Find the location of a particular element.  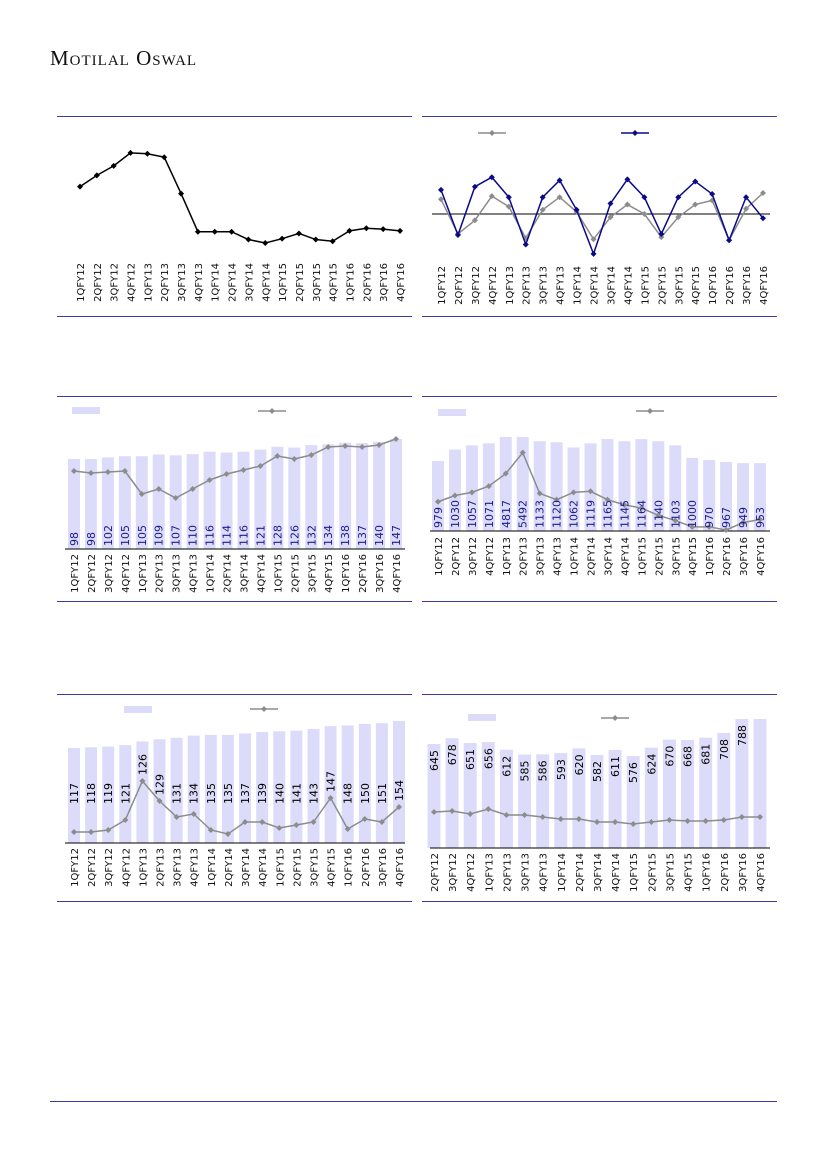

legend-bar-swatch is located at coordinates (138, 709).